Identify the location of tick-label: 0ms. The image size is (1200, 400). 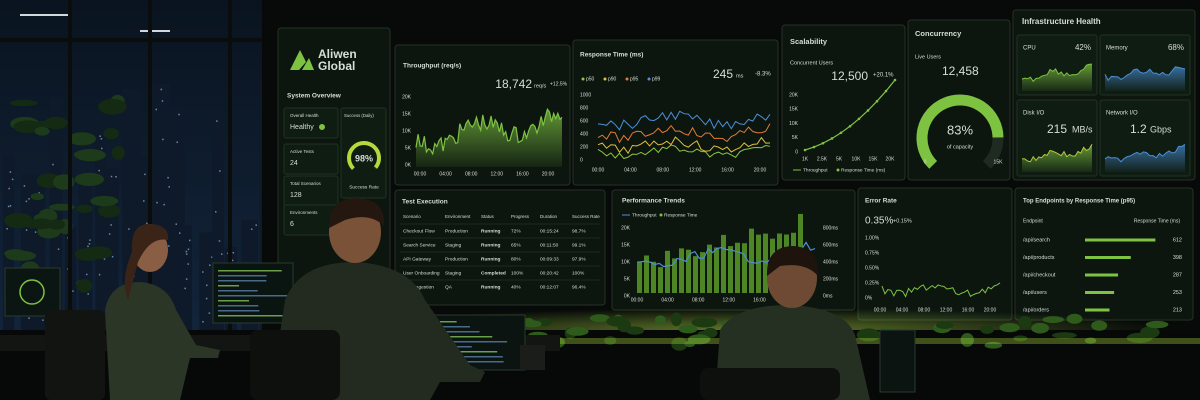
(828, 296).